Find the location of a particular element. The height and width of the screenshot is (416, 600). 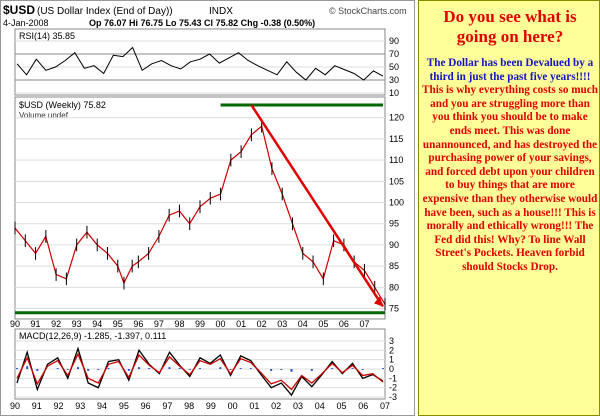

rsi-tick-label: 10 is located at coordinates (394, 93).